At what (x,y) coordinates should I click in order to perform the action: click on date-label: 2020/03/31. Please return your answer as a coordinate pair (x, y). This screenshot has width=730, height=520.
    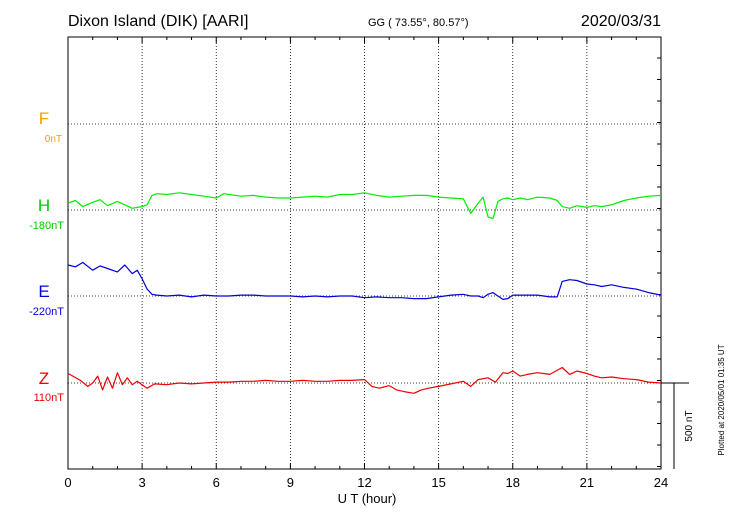
    Looking at the image, I should click on (621, 21).